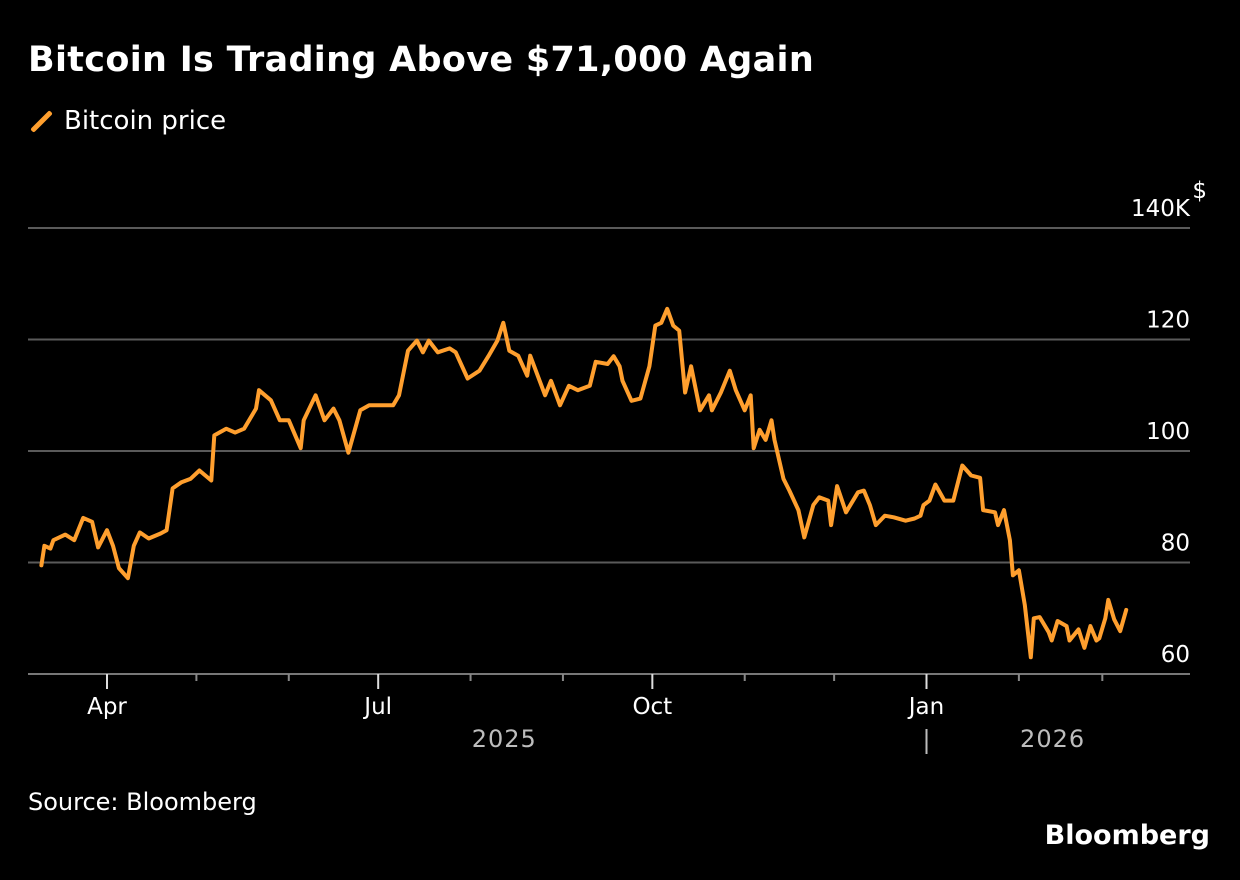  What do you see at coordinates (1199, 191) in the screenshot?
I see `y-axis-unit: $` at bounding box center [1199, 191].